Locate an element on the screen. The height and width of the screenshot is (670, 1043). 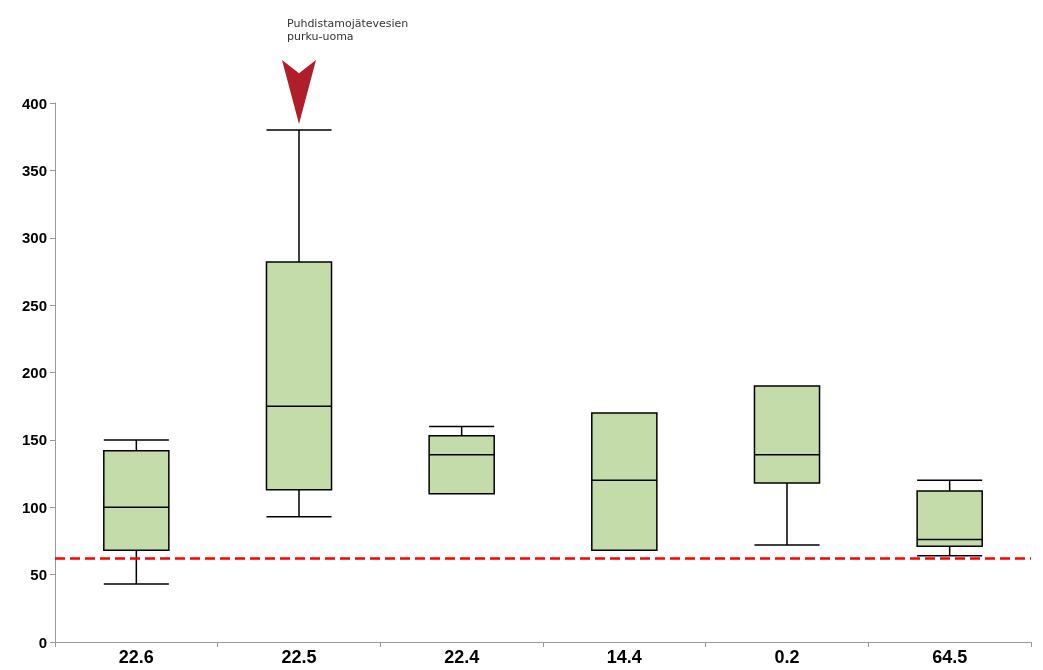
y-tick-label: 400 is located at coordinates (34, 103).